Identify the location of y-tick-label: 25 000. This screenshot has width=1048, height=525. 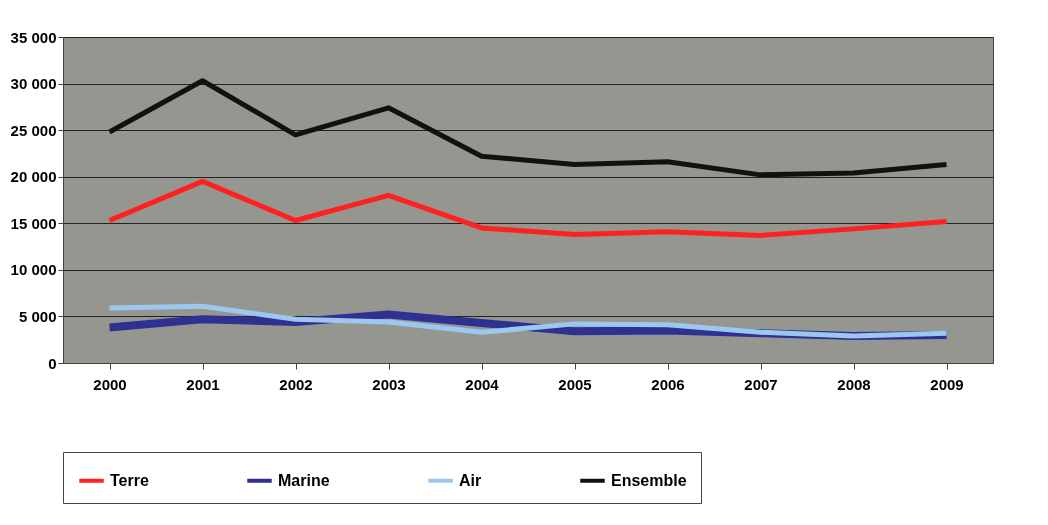
(33, 130).